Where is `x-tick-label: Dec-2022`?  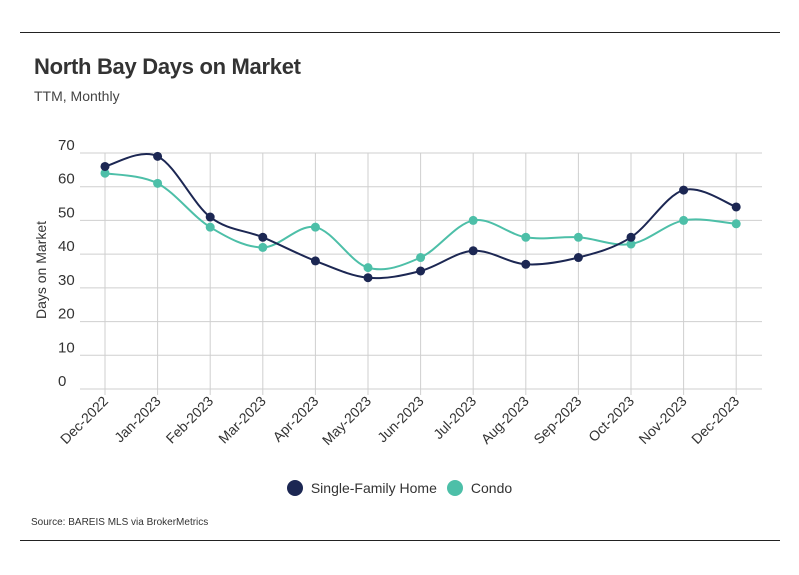 x-tick-label: Dec-2022 is located at coordinates (84, 420).